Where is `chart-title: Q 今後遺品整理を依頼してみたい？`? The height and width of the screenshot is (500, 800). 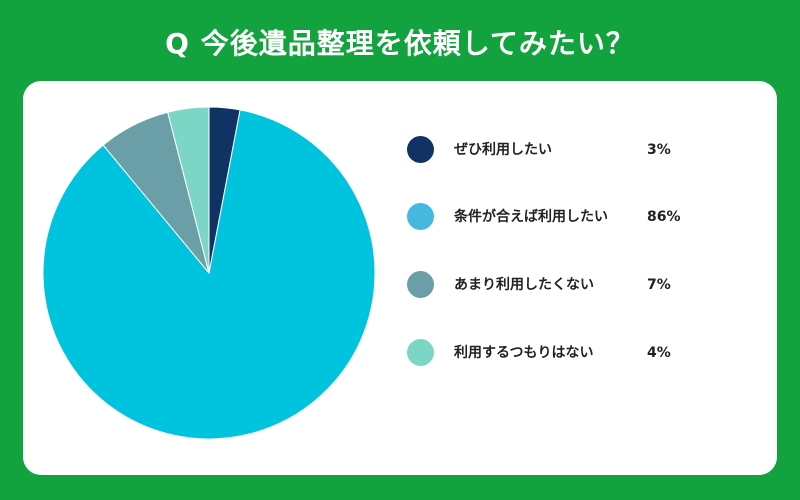 chart-title: Q 今後遺品整理を依頼してみたい？ is located at coordinates (400, 43).